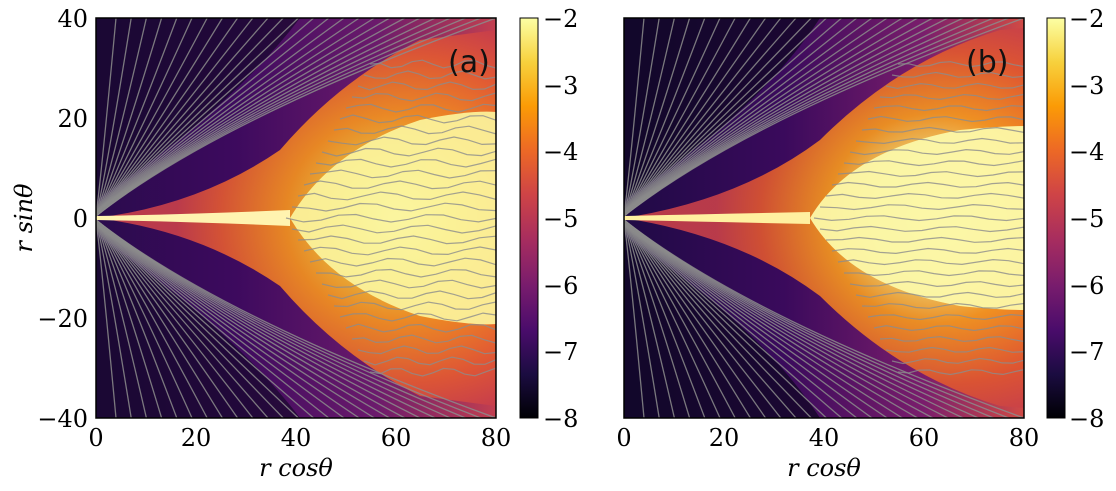 The width and height of the screenshot is (1116, 491). I want to click on y-axis-title: r sinθ, so click(24, 218).